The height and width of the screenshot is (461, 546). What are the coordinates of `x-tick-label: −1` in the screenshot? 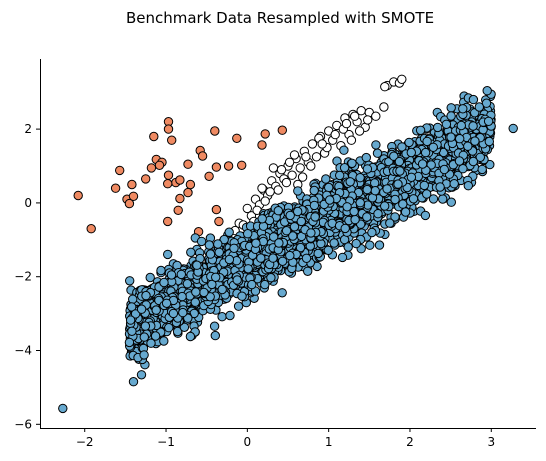 It's located at (166, 442).